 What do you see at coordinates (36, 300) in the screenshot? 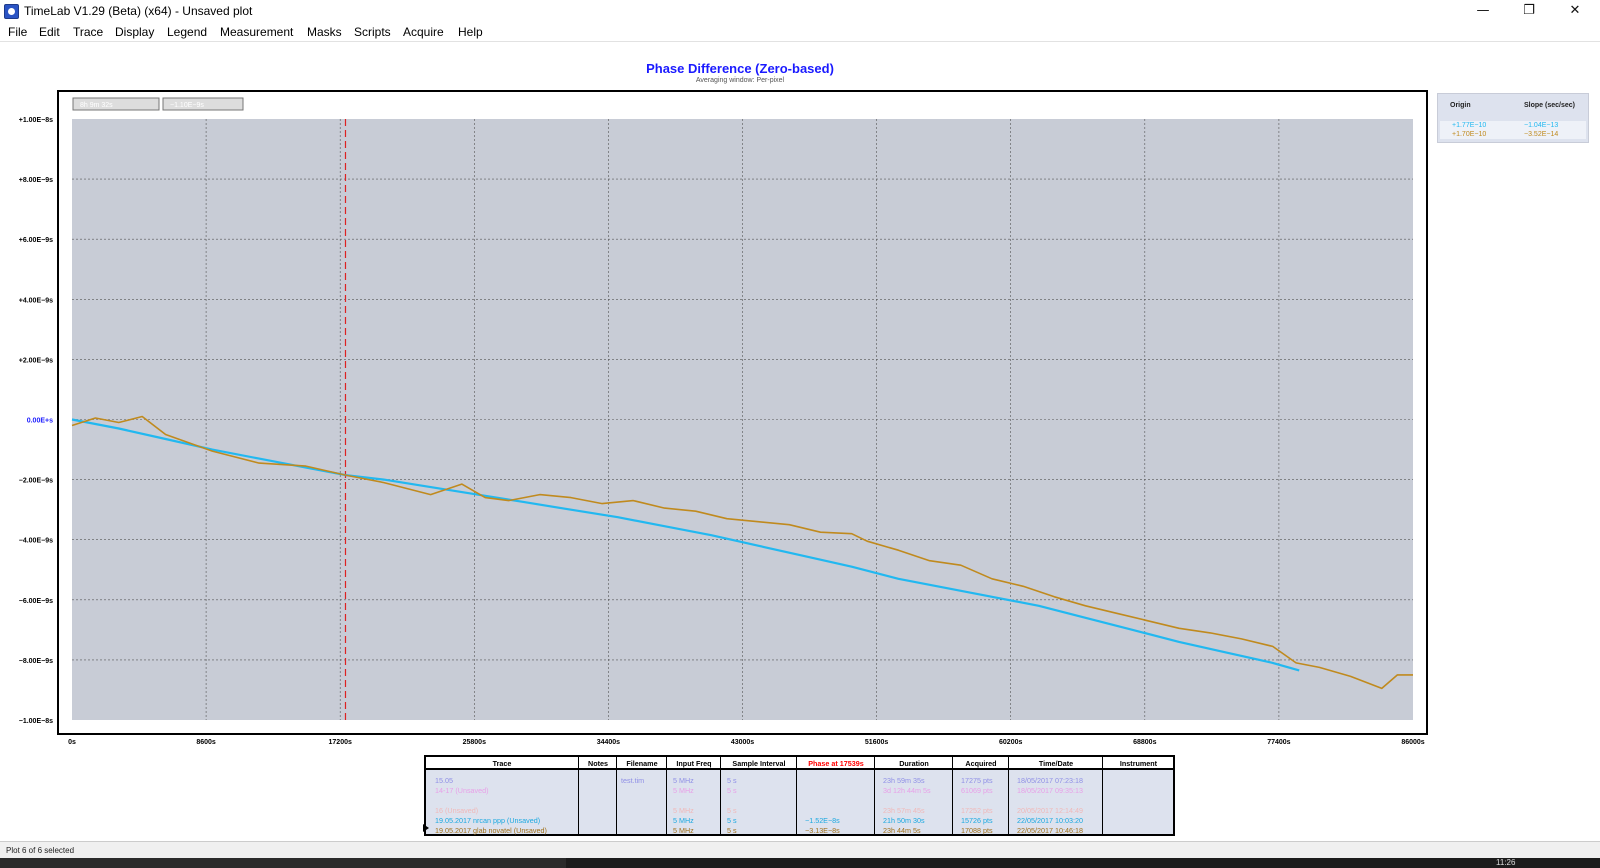
I see `y-tick-label: +4.00E−9s` at bounding box center [36, 300].